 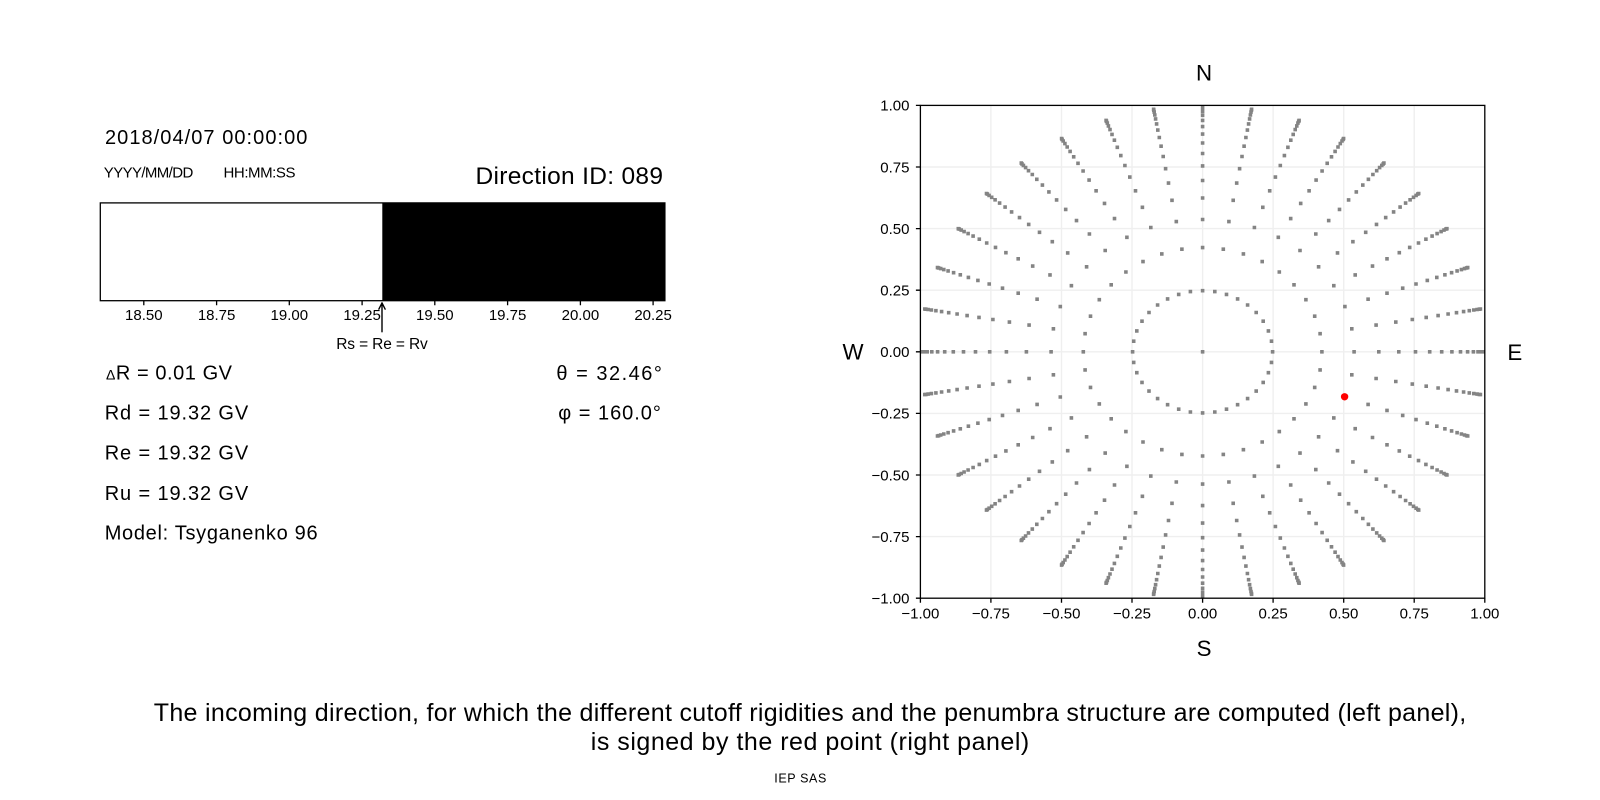 What do you see at coordinates (570, 176) in the screenshot?
I see `svg-text: Direction ID: 089` at bounding box center [570, 176].